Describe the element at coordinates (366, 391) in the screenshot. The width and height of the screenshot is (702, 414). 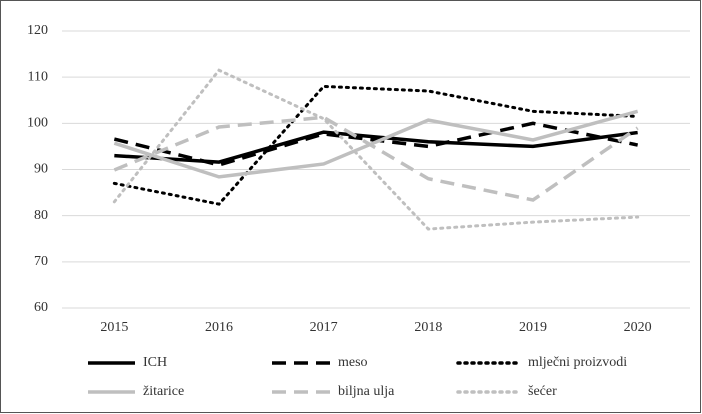
I see `legend-label: biljna ulja` at that location.